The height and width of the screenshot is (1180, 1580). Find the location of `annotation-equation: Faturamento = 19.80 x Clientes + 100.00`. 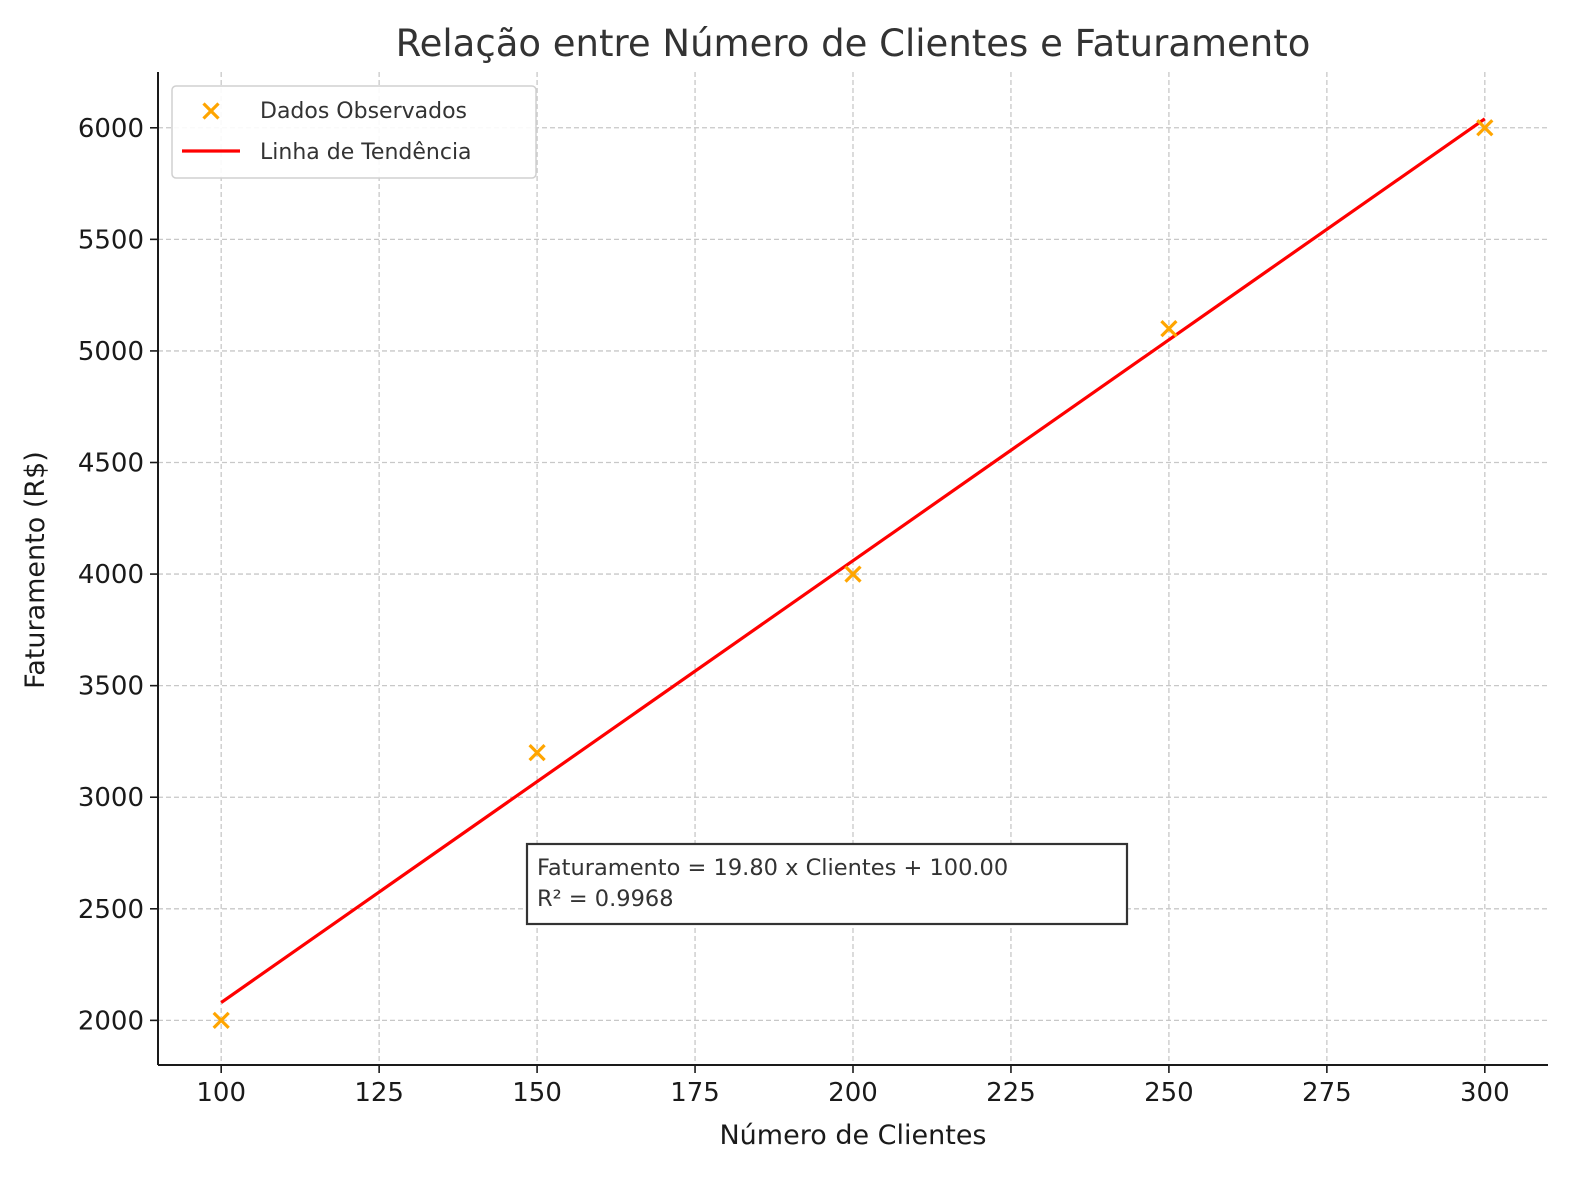

annotation-equation: Faturamento = 19.80 x Clientes + 100.00 is located at coordinates (772, 868).